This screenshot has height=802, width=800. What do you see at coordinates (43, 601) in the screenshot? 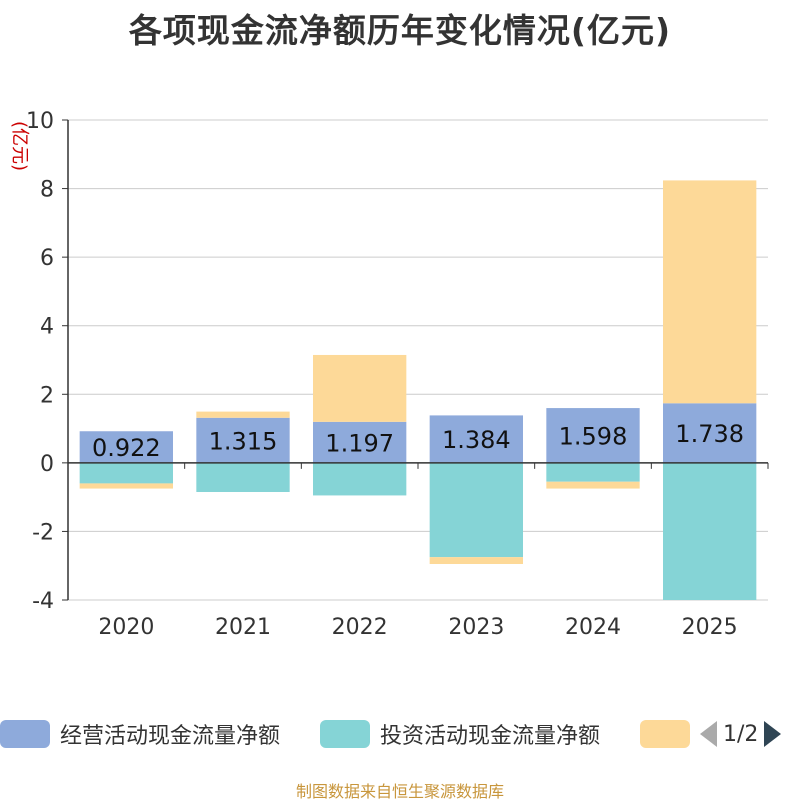
I see `y-tick-label: -4` at bounding box center [43, 601].